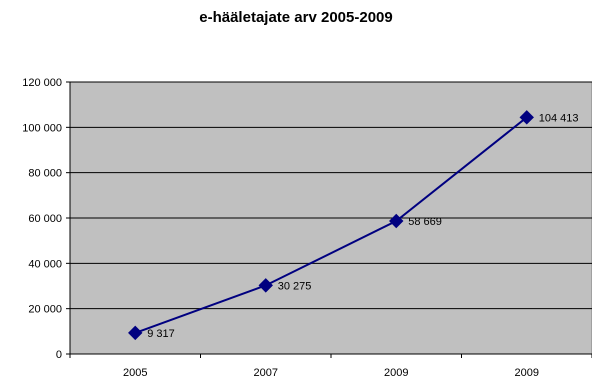 This screenshot has width=592, height=380. I want to click on x-tick-label: 2005, so click(135, 373).